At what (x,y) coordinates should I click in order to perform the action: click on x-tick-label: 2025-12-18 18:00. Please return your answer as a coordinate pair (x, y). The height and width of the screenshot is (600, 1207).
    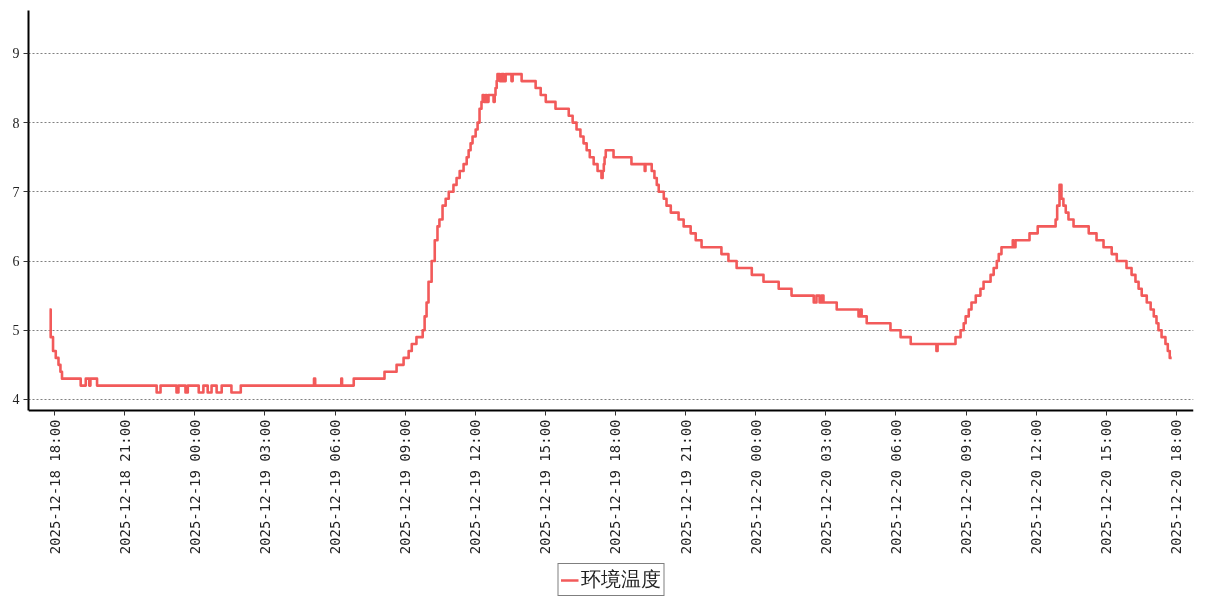
    Looking at the image, I should click on (54, 487).